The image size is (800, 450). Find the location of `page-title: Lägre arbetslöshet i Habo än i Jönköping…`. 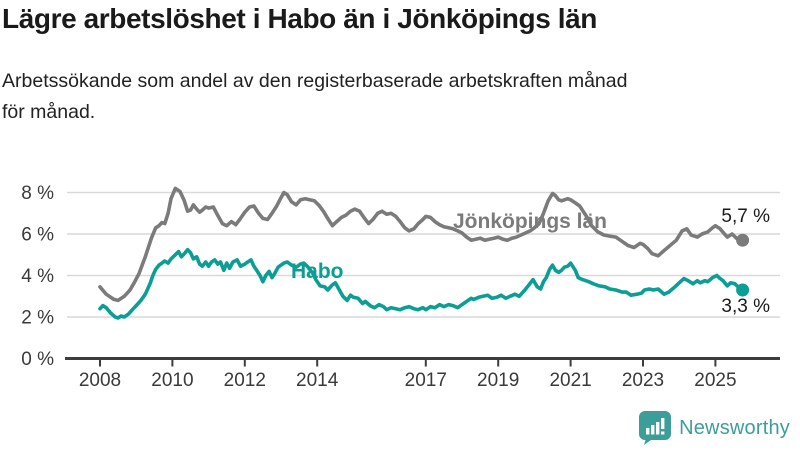

page-title: Lägre arbetslöshet i Habo än i Jönköping… is located at coordinates (300, 18).